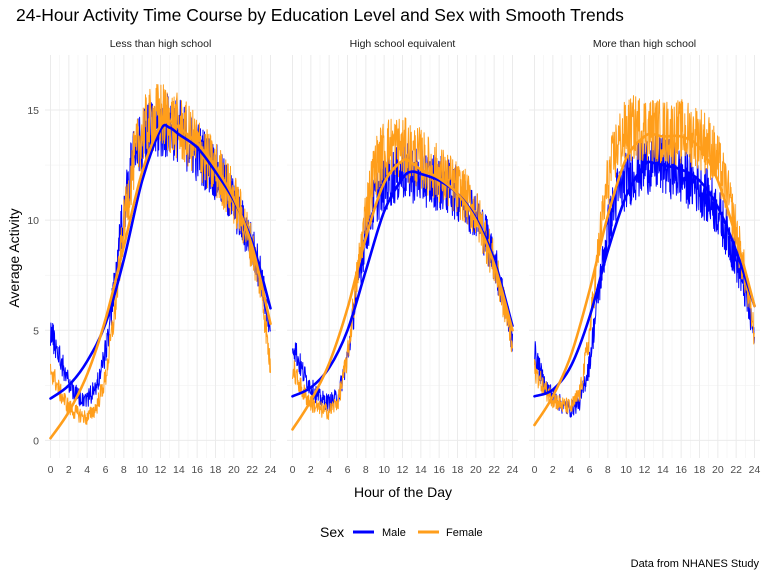  What do you see at coordinates (33, 221) in the screenshot?
I see `y-tick-label: 10` at bounding box center [33, 221].